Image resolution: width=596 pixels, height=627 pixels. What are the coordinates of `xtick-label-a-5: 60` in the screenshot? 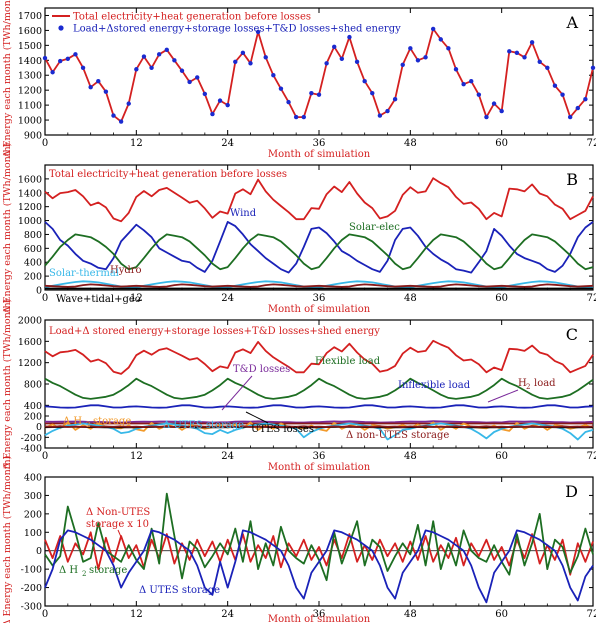 It's located at (501, 143).